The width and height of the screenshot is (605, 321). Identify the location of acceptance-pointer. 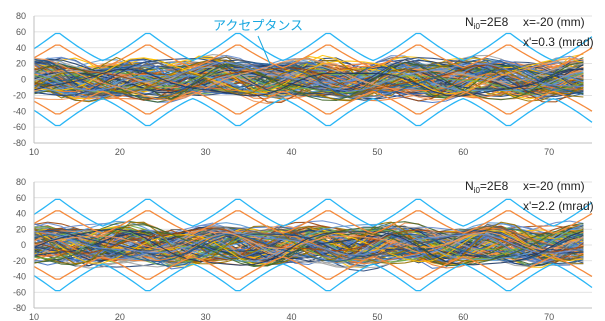
(264, 50).